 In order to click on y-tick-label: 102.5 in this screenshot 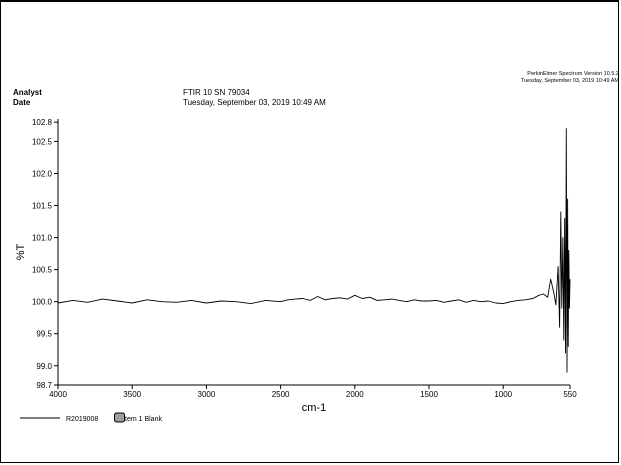, I will do `click(42, 141)`.